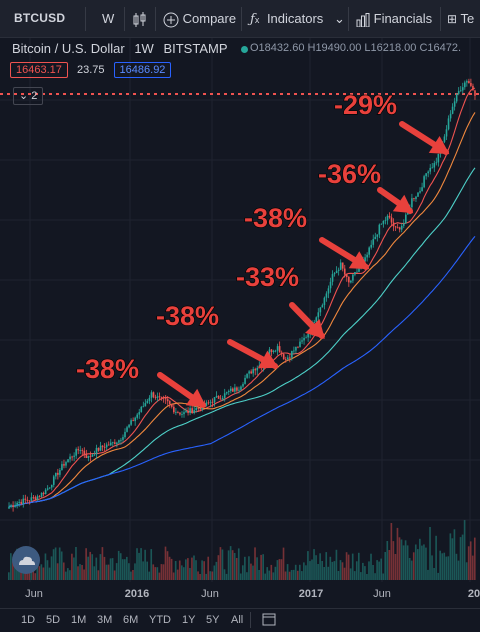 Image resolution: width=480 pixels, height=632 pixels. I want to click on symbol-search: BTCUSD, so click(40, 18).